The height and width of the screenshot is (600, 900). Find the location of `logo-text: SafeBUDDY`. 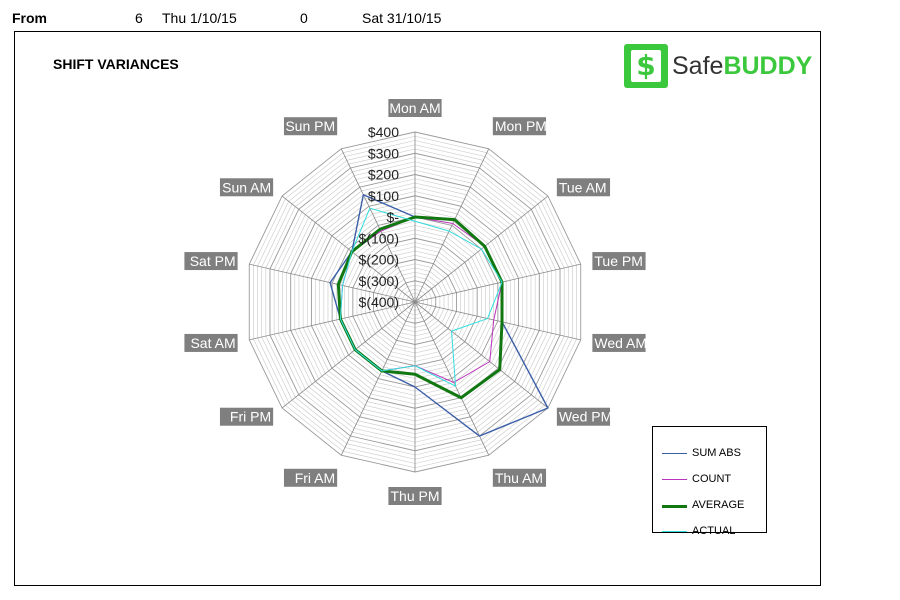

logo-text: SafeBUDDY is located at coordinates (742, 66).